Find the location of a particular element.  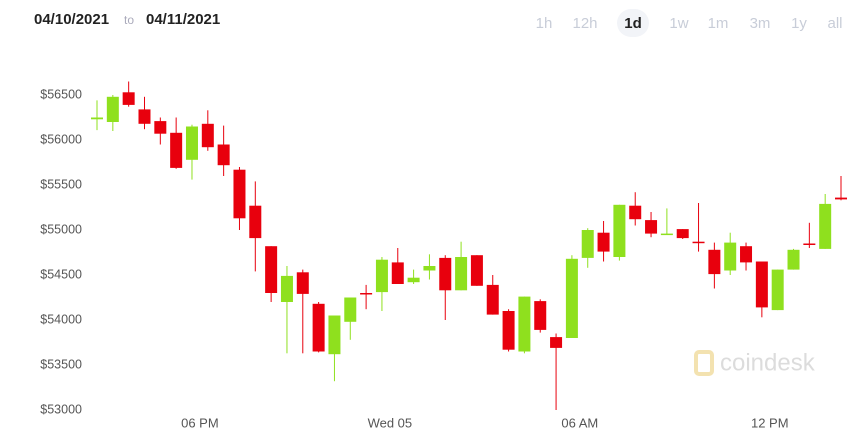

range-button: 1m is located at coordinates (718, 23).